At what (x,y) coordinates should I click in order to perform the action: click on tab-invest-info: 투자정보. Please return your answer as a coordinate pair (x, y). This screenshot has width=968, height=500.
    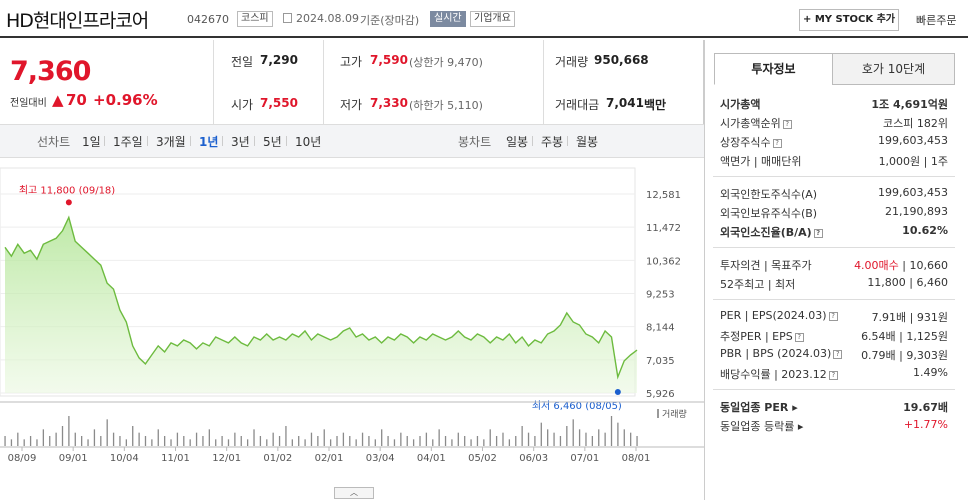
    Looking at the image, I should click on (773, 69).